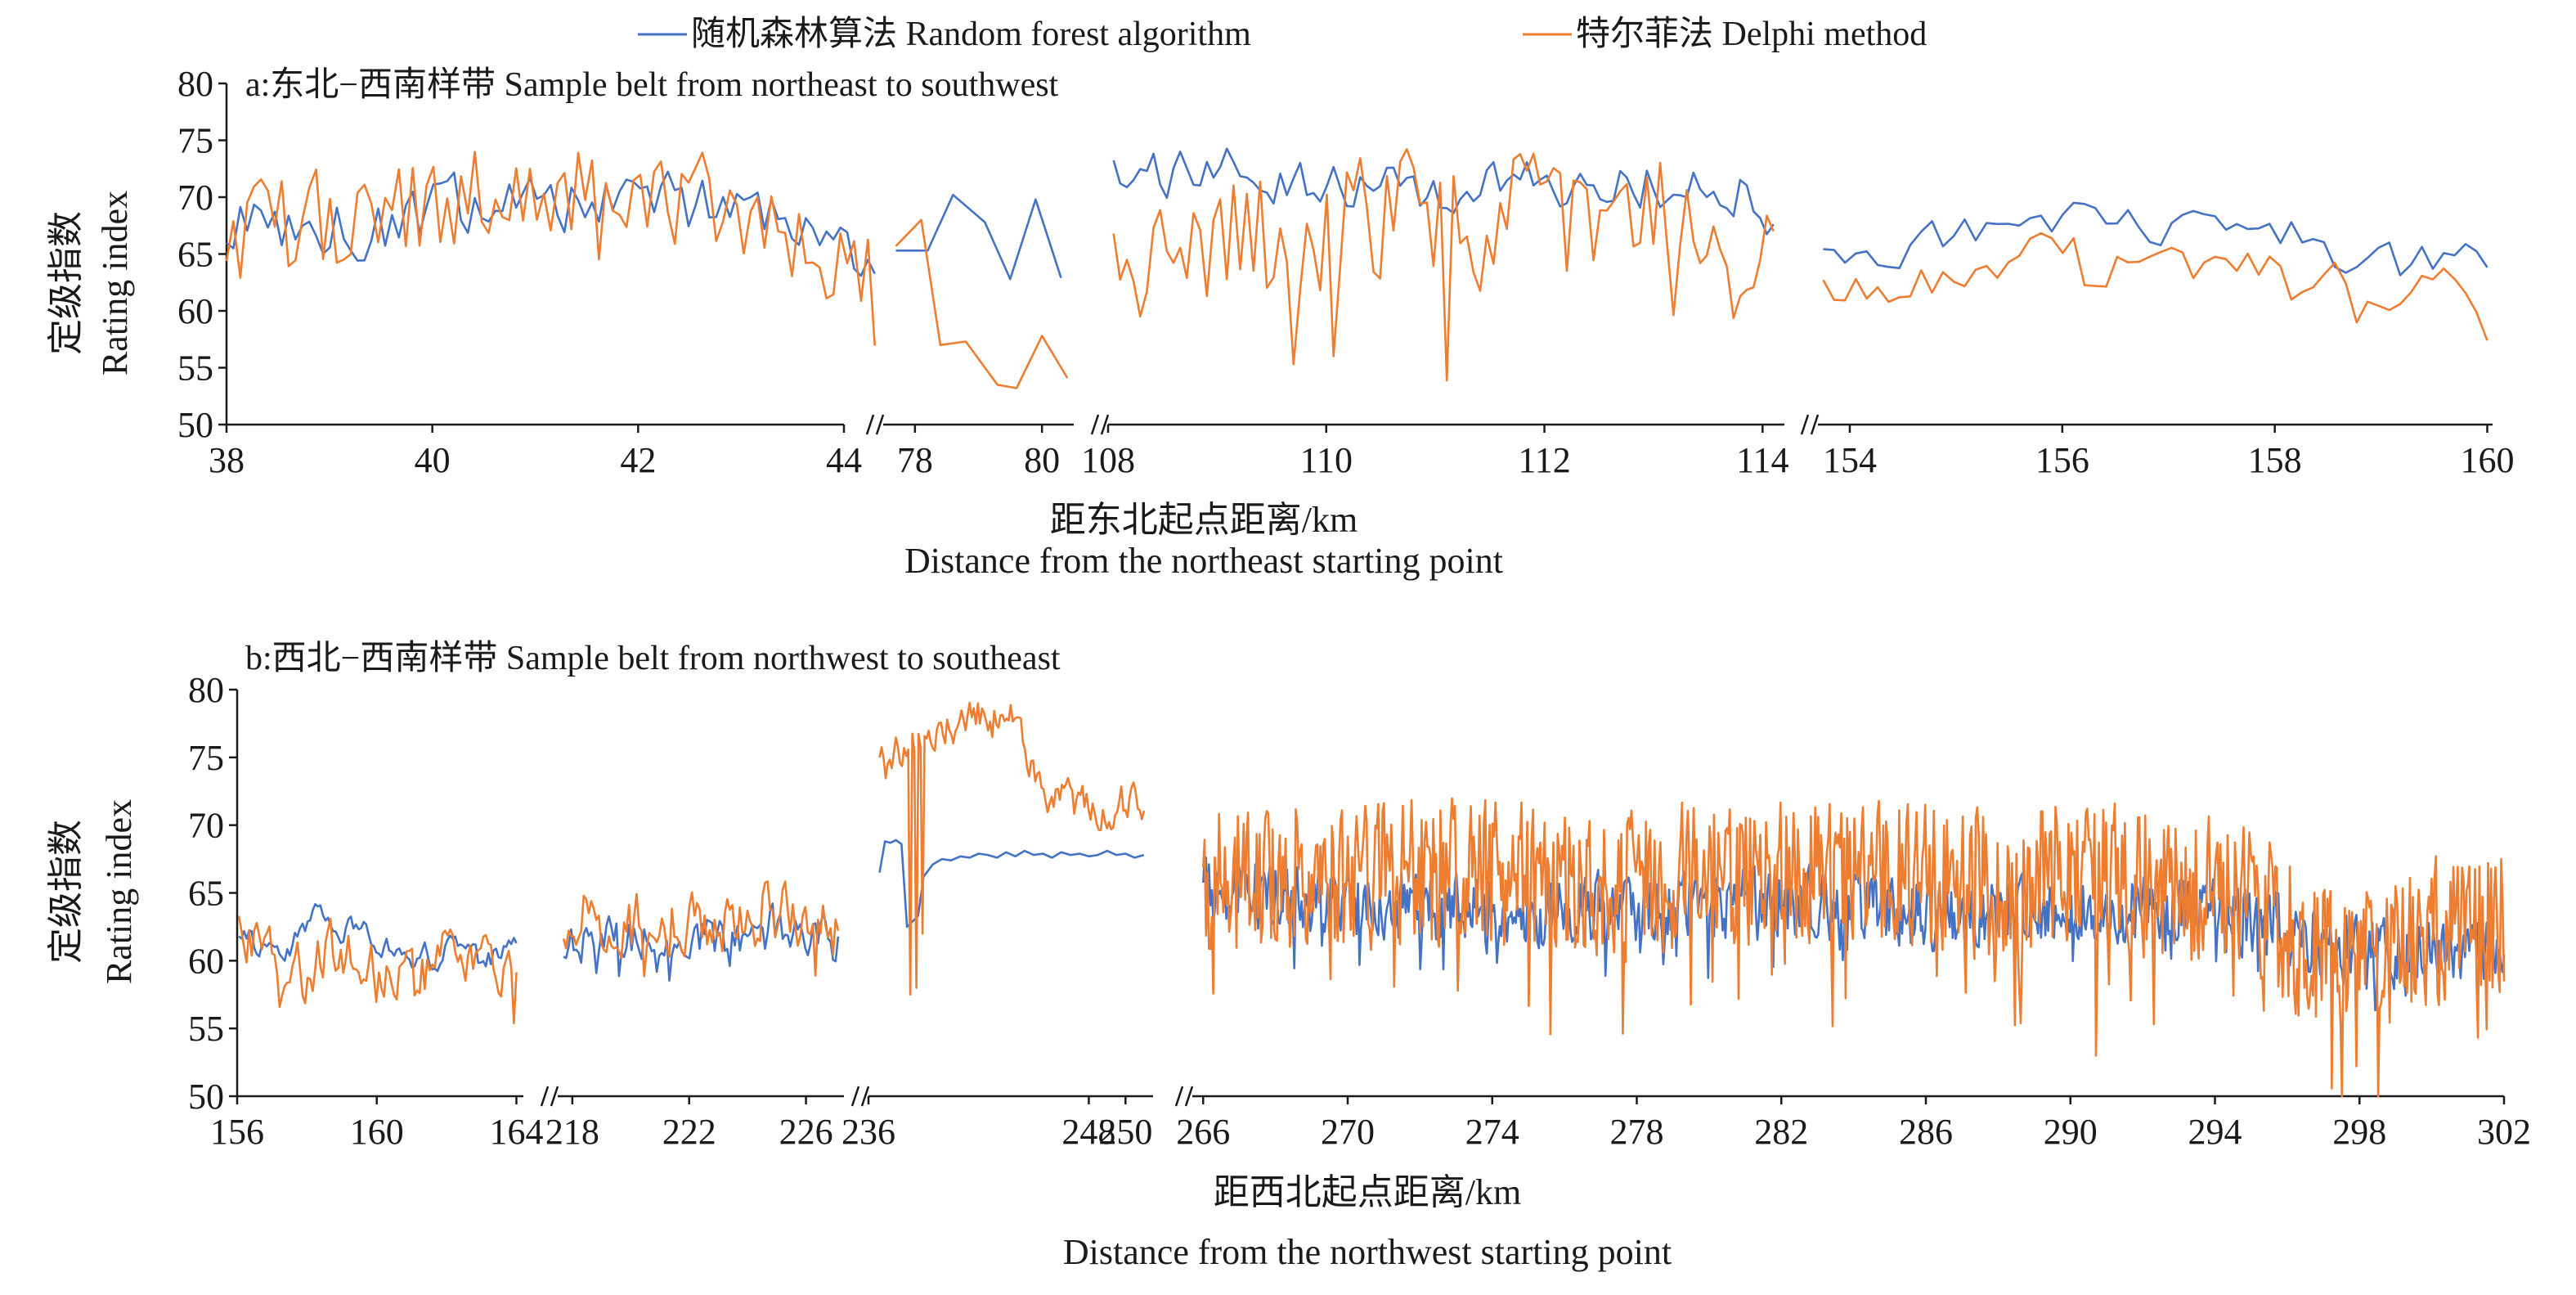  Describe the element at coordinates (1348, 1132) in the screenshot. I see `panel-b-x-tick-label: 270` at that location.